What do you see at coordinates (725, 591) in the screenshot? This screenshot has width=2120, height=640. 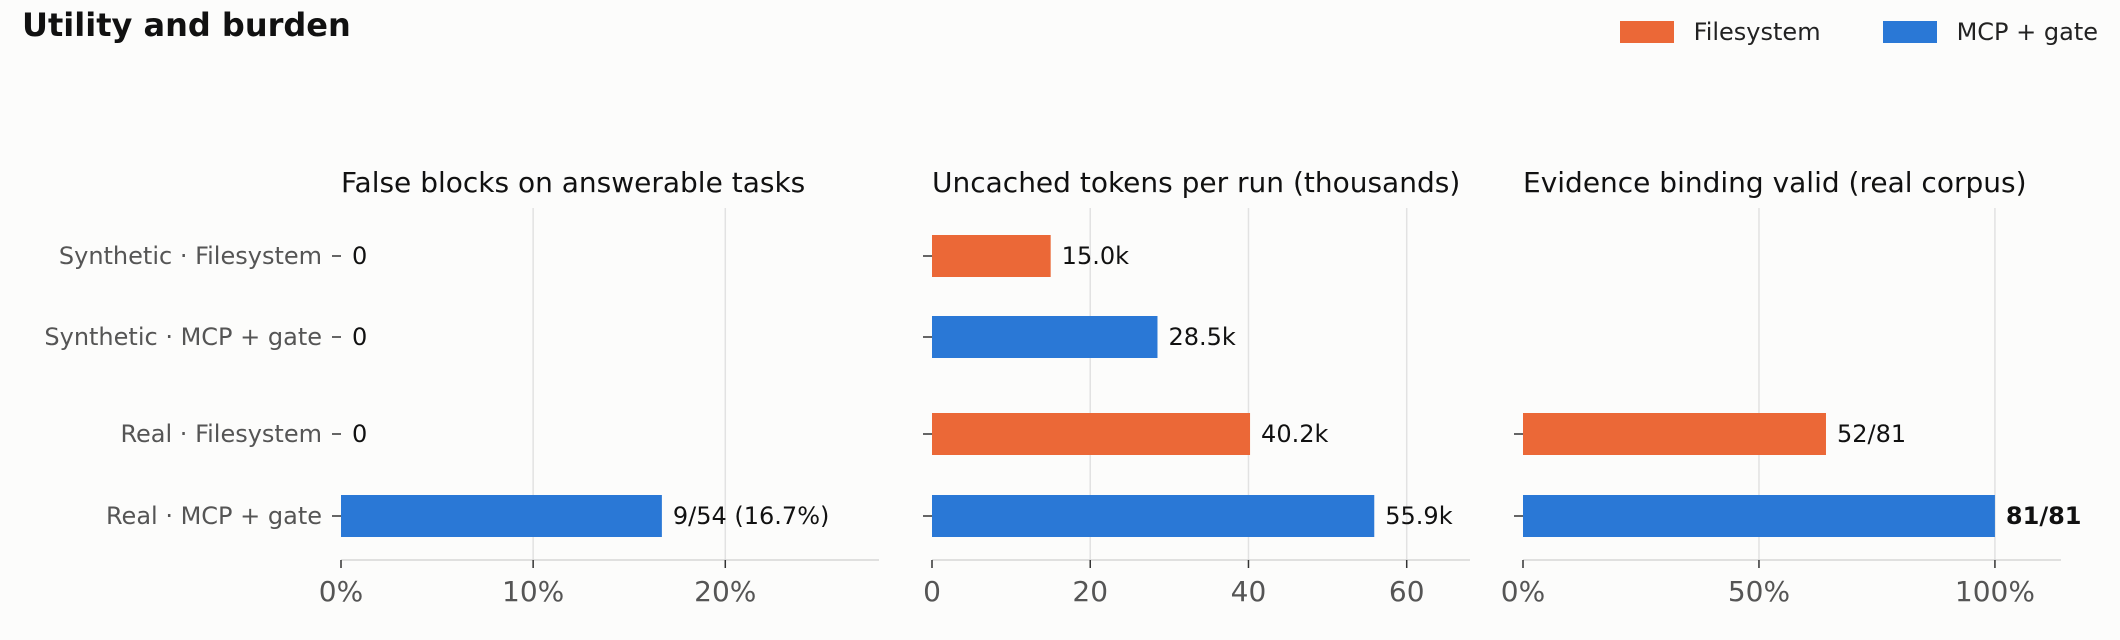 I see `x-tick-label: 20%` at bounding box center [725, 591].